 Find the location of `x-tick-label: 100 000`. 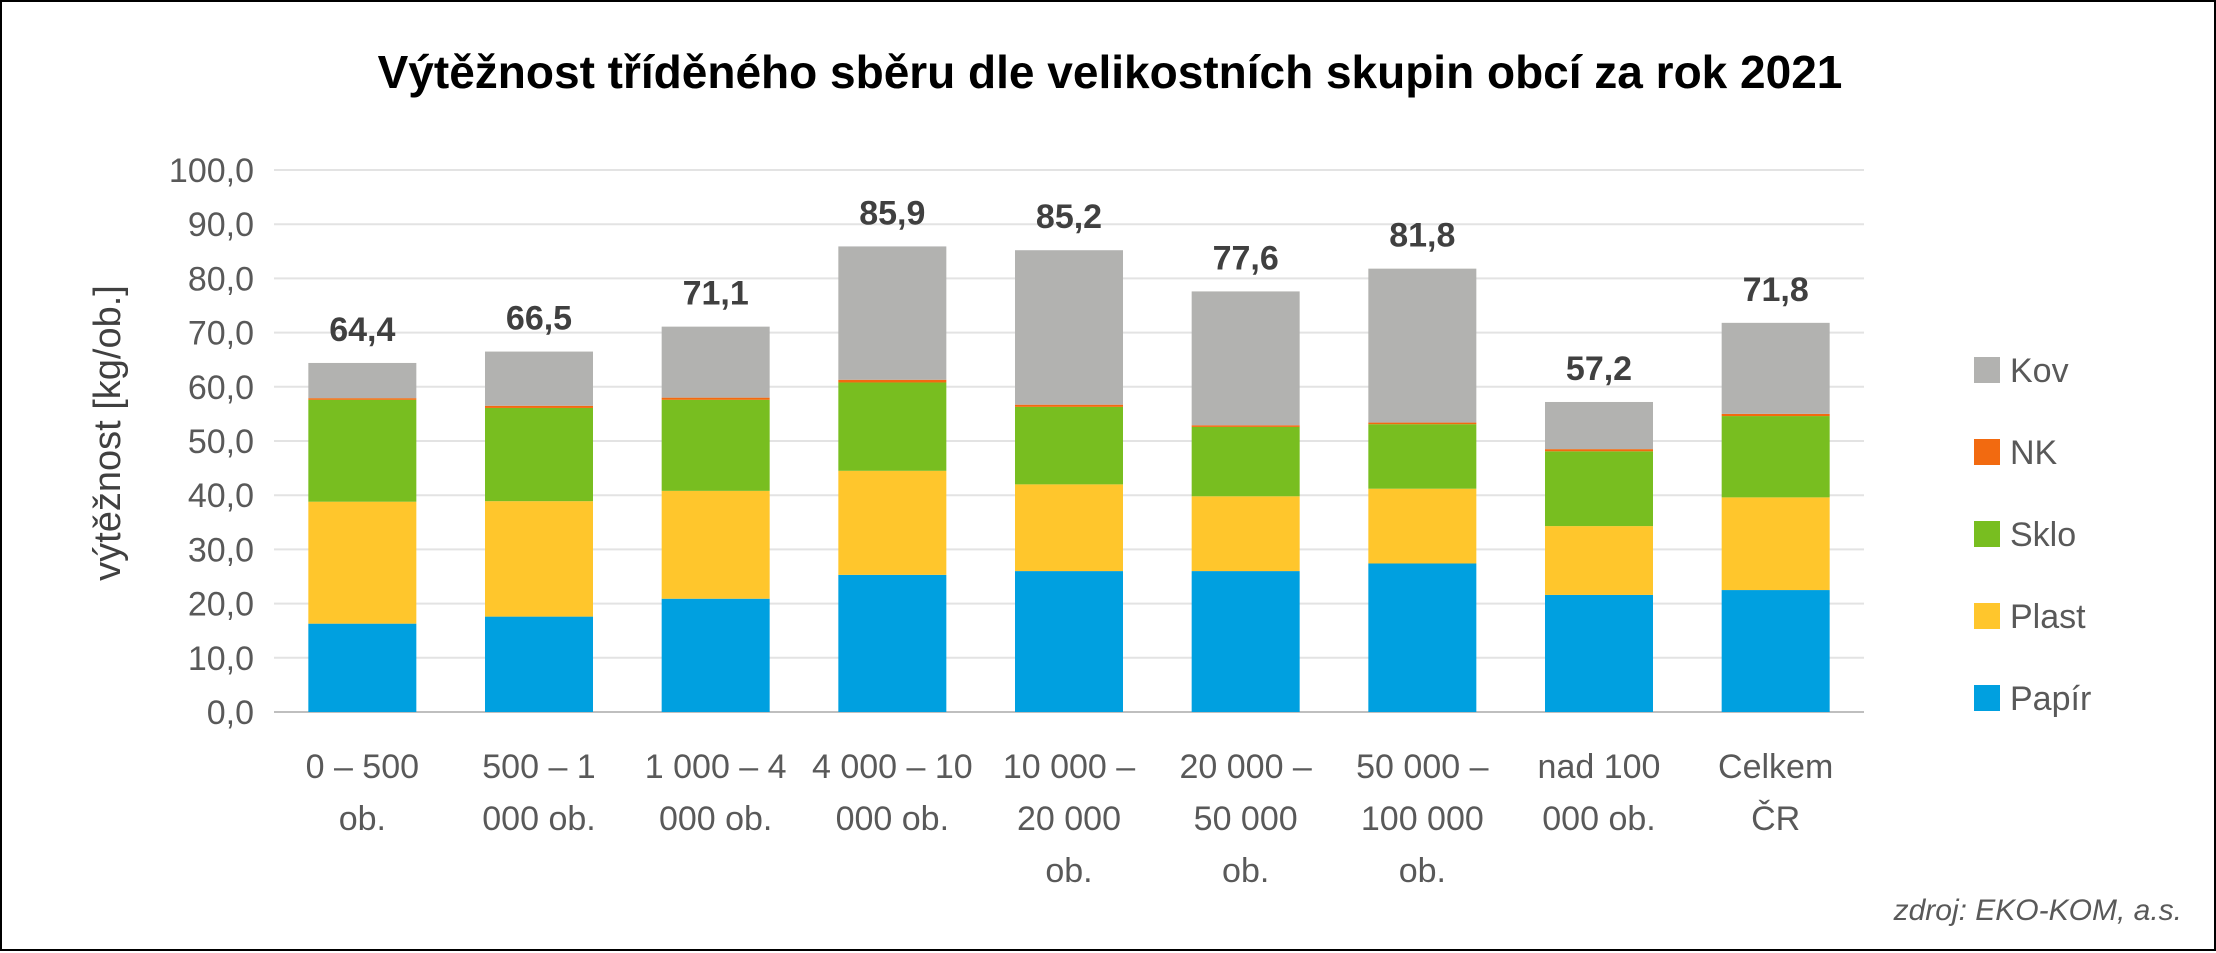

x-tick-label: 100 000 is located at coordinates (1422, 819).